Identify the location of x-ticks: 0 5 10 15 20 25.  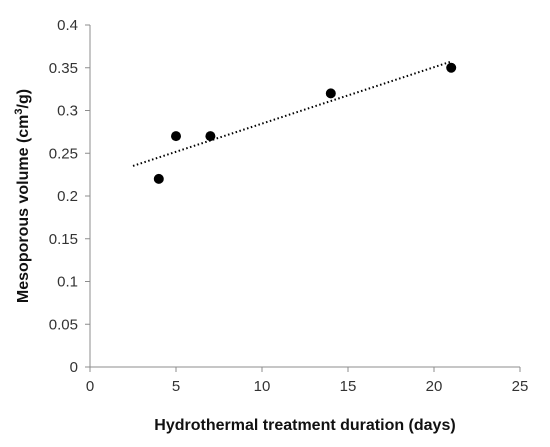
(307, 381).